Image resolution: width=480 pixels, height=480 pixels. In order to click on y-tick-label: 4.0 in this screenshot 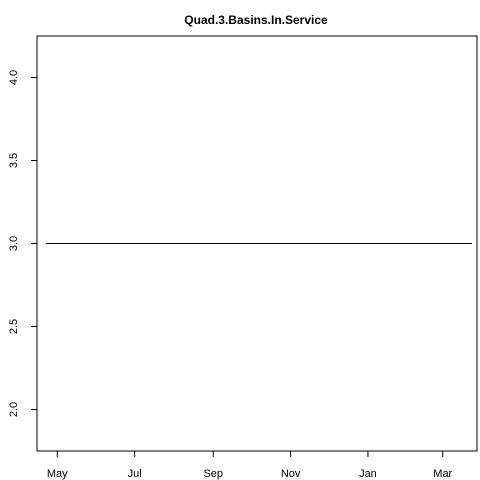, I will do `click(14, 77)`.